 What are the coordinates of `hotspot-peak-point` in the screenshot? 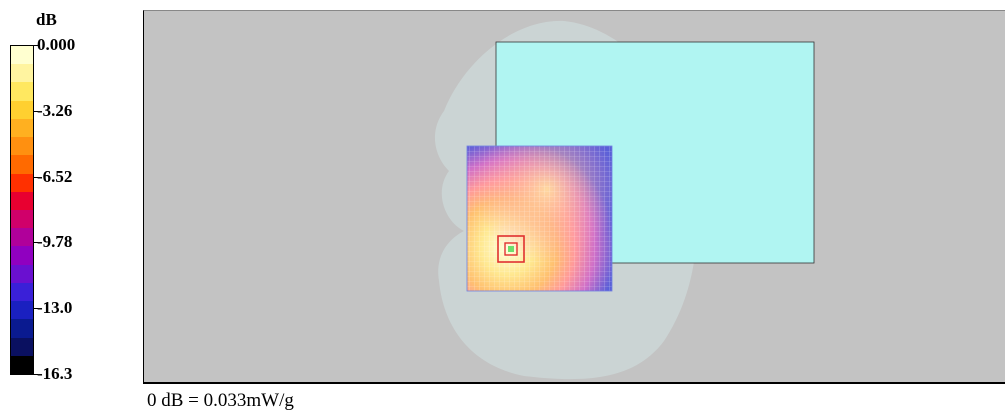 It's located at (511, 249).